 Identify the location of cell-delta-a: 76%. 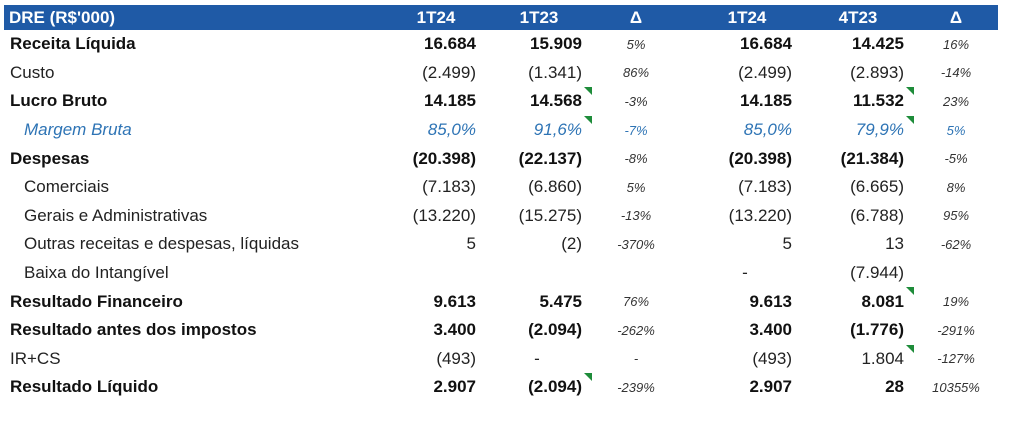
(636, 302).